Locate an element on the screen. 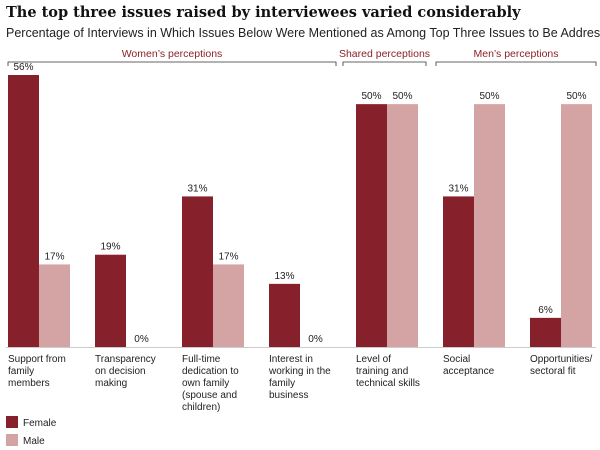 The height and width of the screenshot is (450, 600). category-label: own family is located at coordinates (205, 383).